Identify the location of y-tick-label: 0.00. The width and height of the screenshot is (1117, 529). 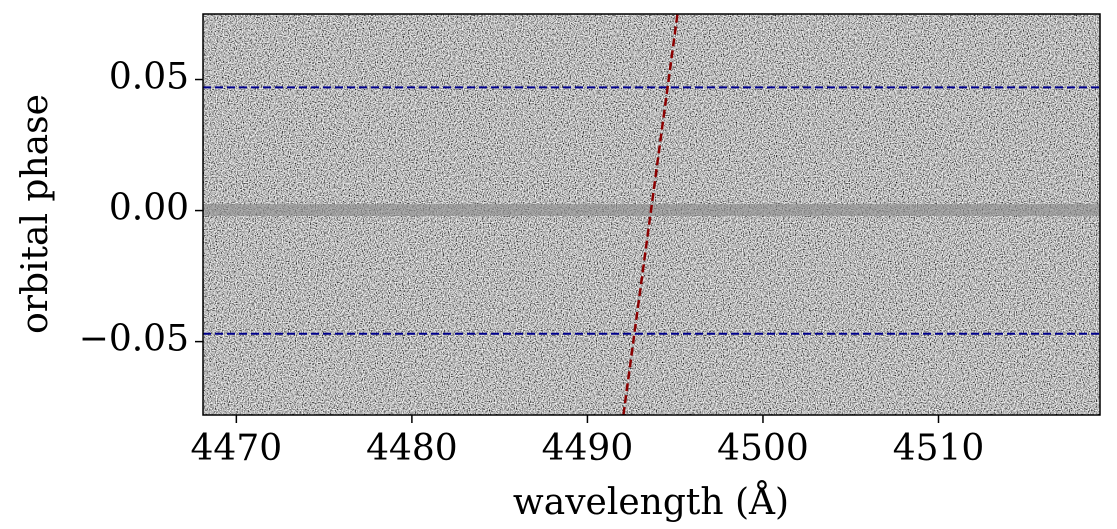
(149, 208).